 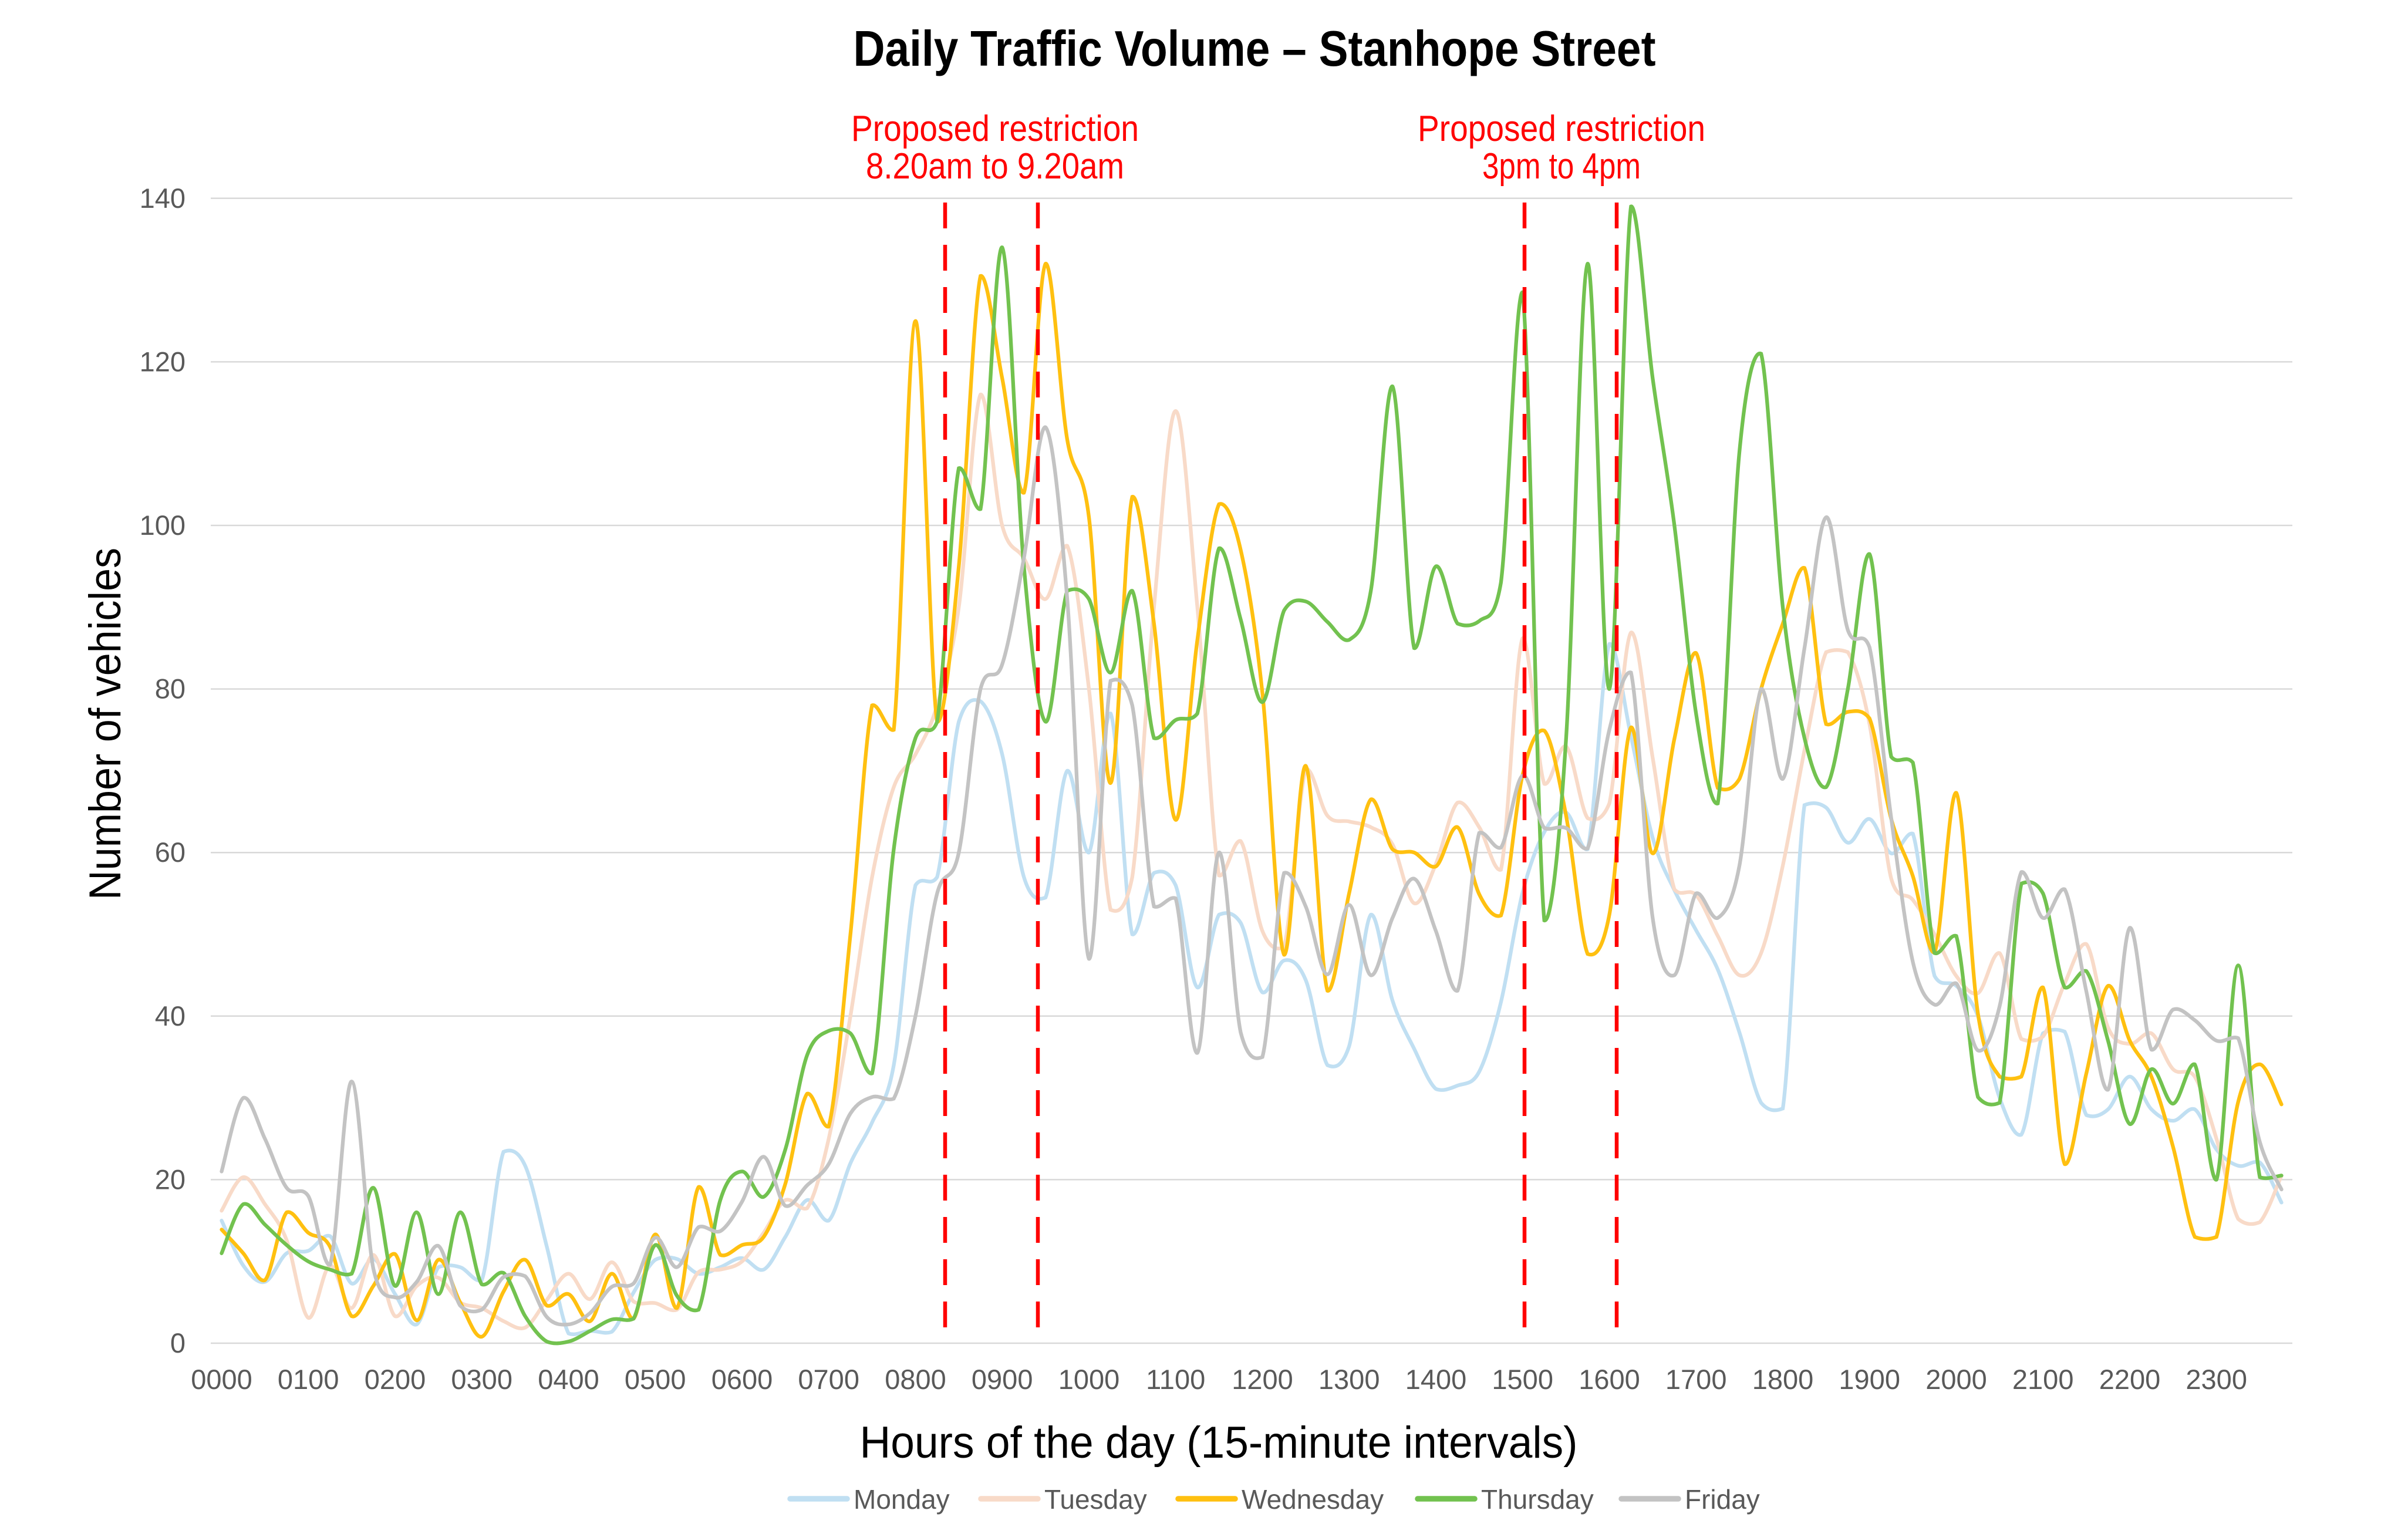 I want to click on svg-text: 0100, so click(x=308, y=1379).